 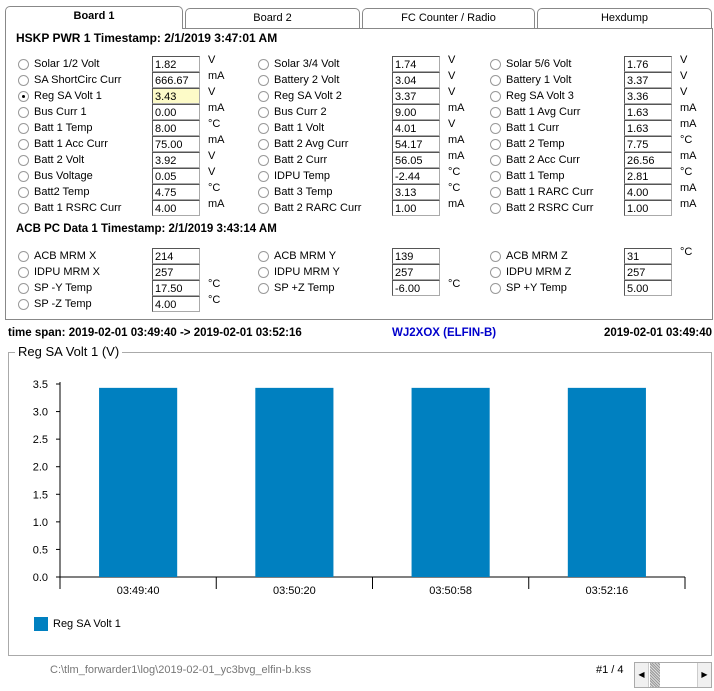 What do you see at coordinates (673, 675) in the screenshot?
I see `page-scrollbar: ◀ ▶` at bounding box center [673, 675].